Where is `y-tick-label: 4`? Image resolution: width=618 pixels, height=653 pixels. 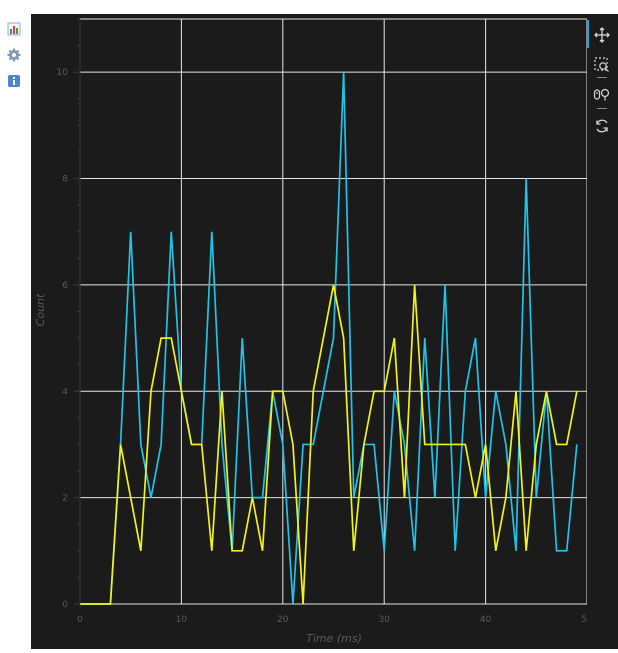 y-tick-label: 4 is located at coordinates (65, 392).